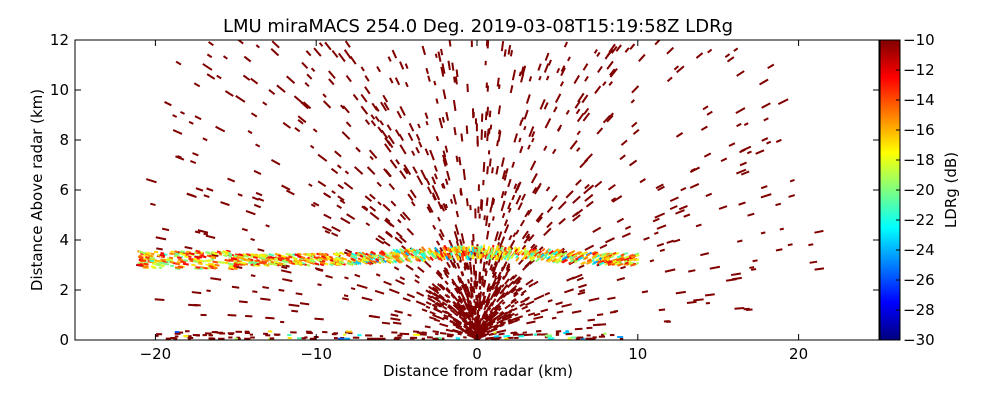 The width and height of the screenshot is (1000, 404). I want to click on colorbar-tick-label: −14, so click(919, 100).